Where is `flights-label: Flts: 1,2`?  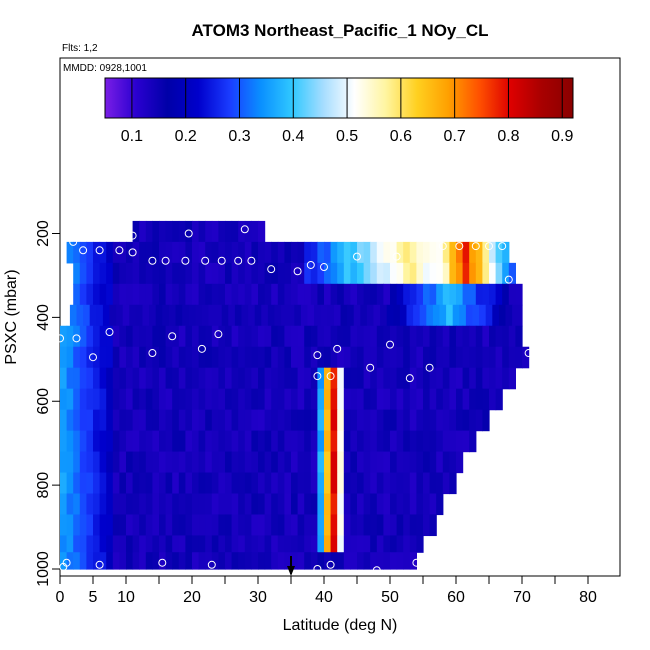 flights-label: Flts: 1,2 is located at coordinates (80, 48).